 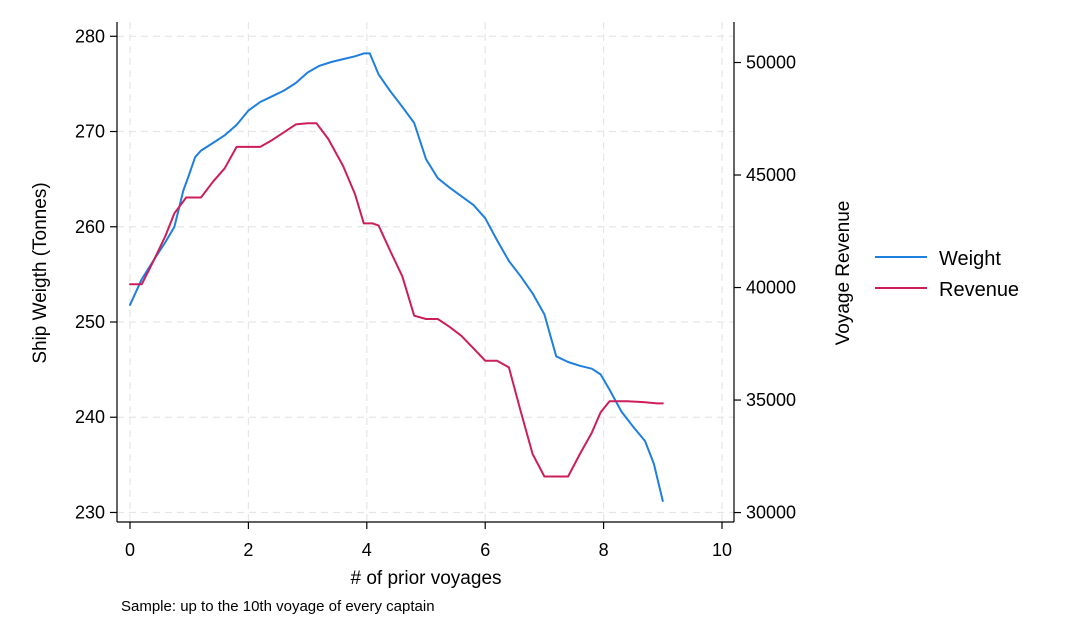 I want to click on y-tick-label: 240, so click(x=90, y=417).